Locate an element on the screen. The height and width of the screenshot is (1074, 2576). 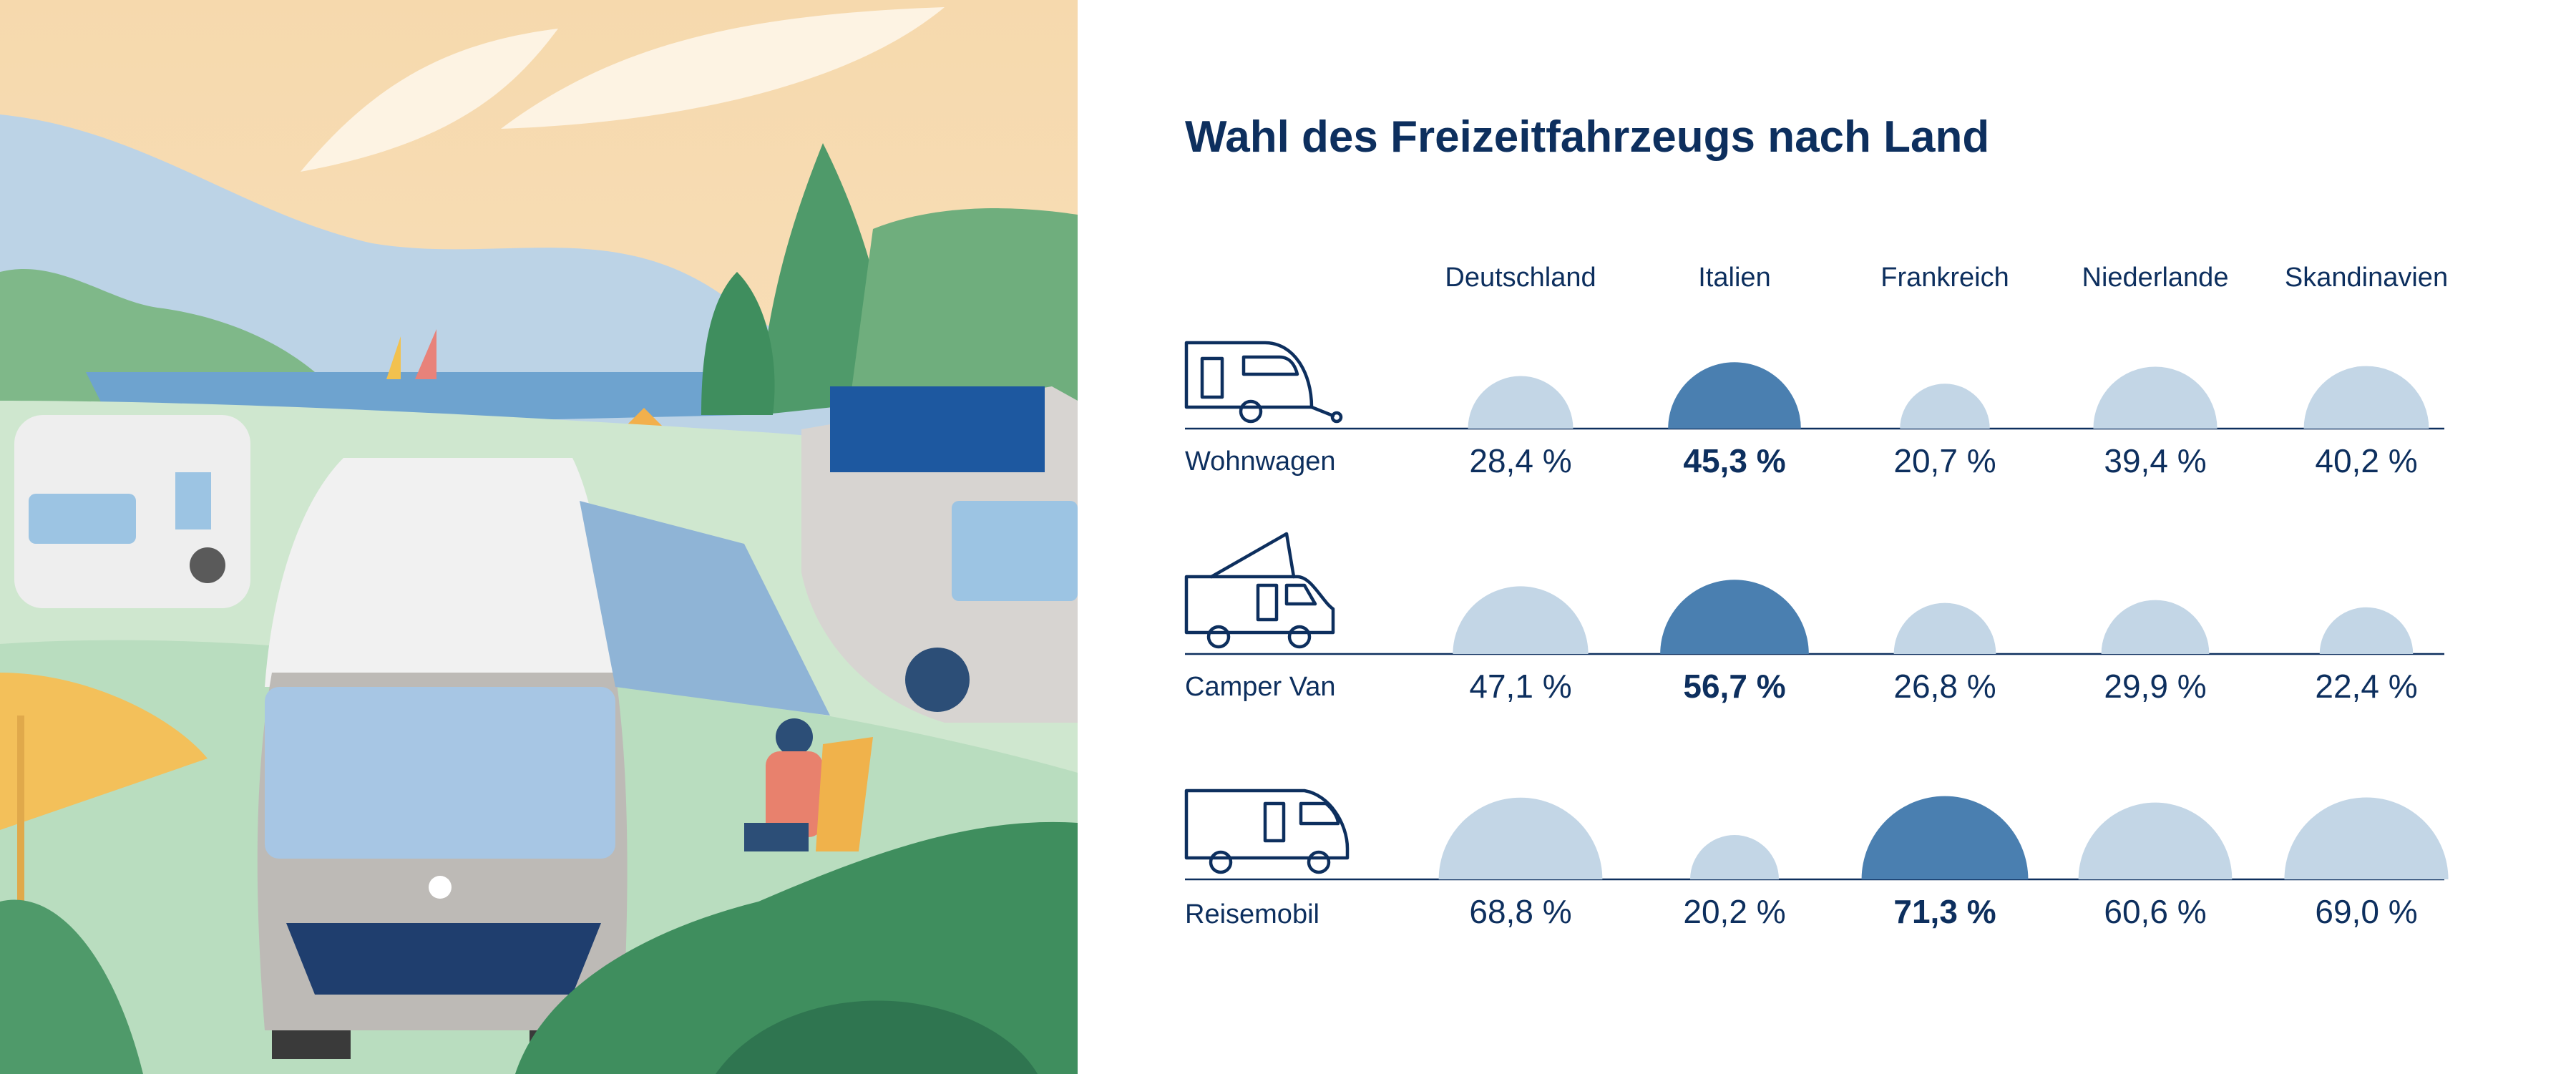
value-label: 39,4 % is located at coordinates (2155, 460).